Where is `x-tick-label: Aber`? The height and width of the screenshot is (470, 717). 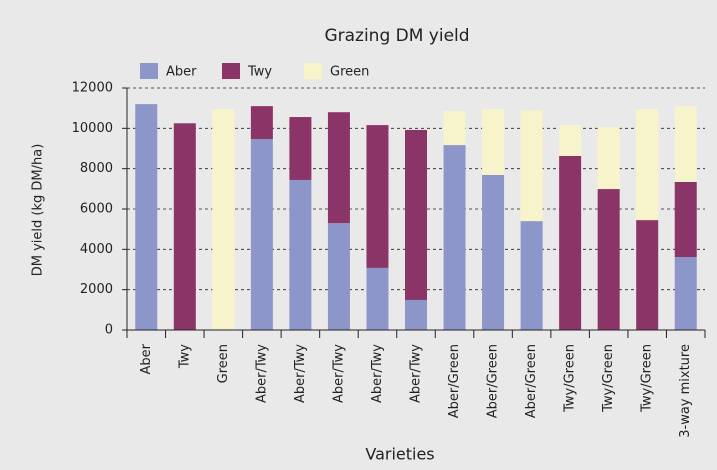
x-tick-label: Aber is located at coordinates (146, 358).